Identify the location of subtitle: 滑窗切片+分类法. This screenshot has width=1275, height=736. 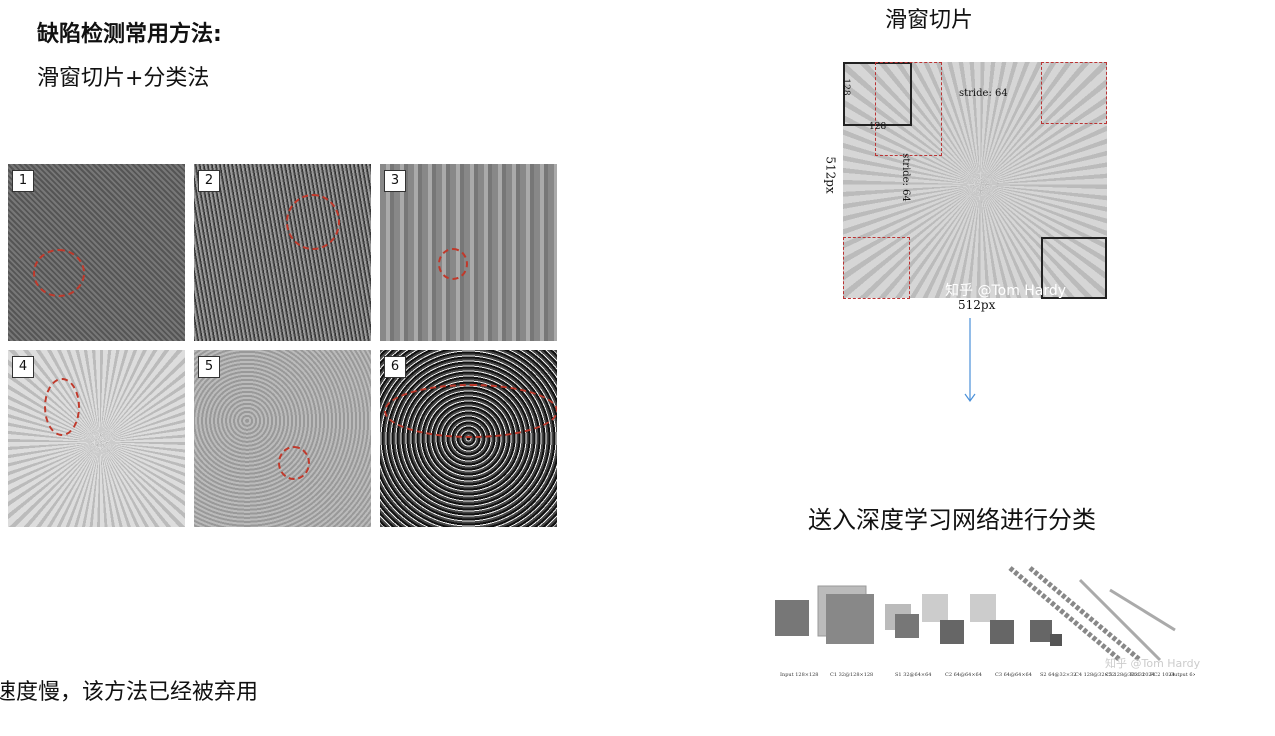
(123, 78).